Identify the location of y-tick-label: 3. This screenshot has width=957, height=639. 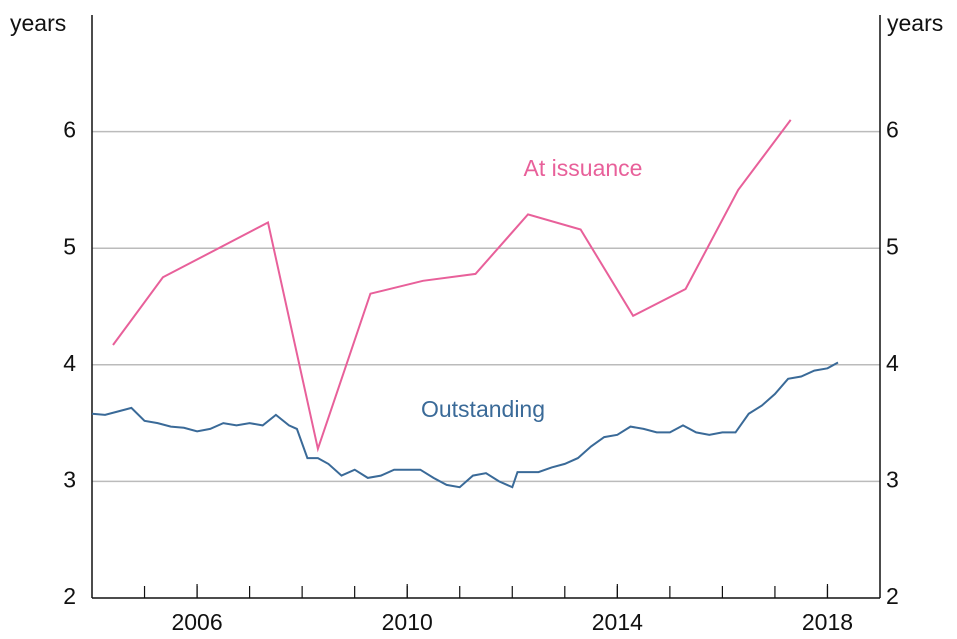
(69, 479).